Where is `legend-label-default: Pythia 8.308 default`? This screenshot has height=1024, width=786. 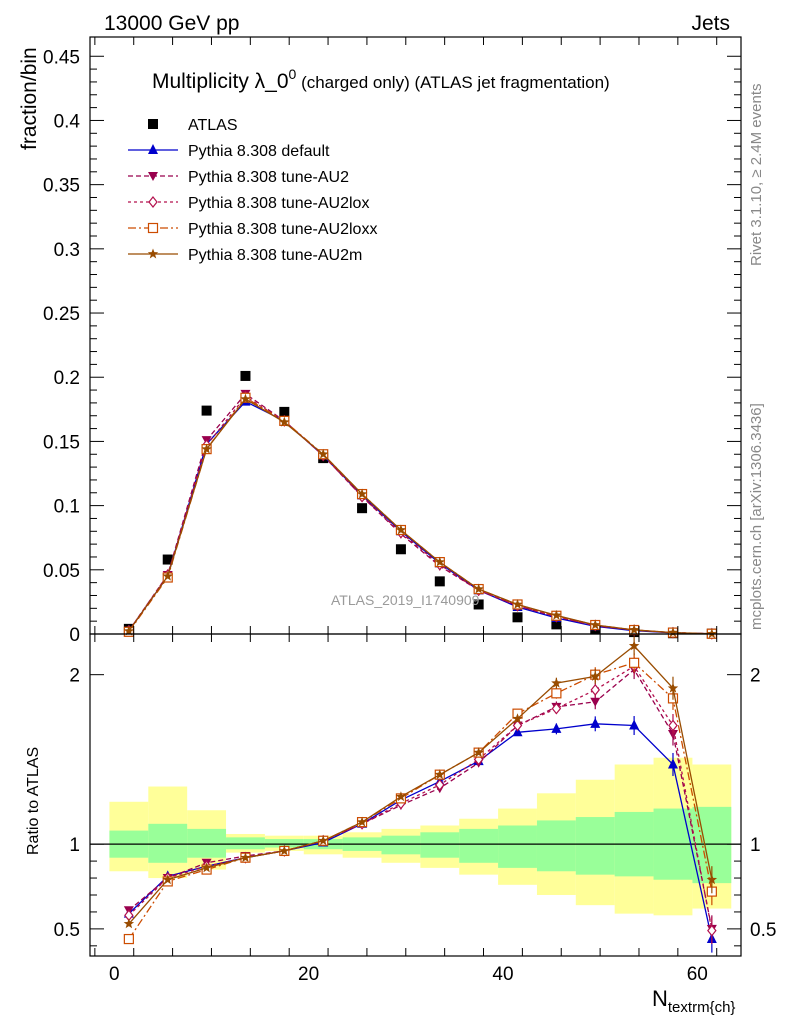 legend-label-default: Pythia 8.308 default is located at coordinates (259, 151).